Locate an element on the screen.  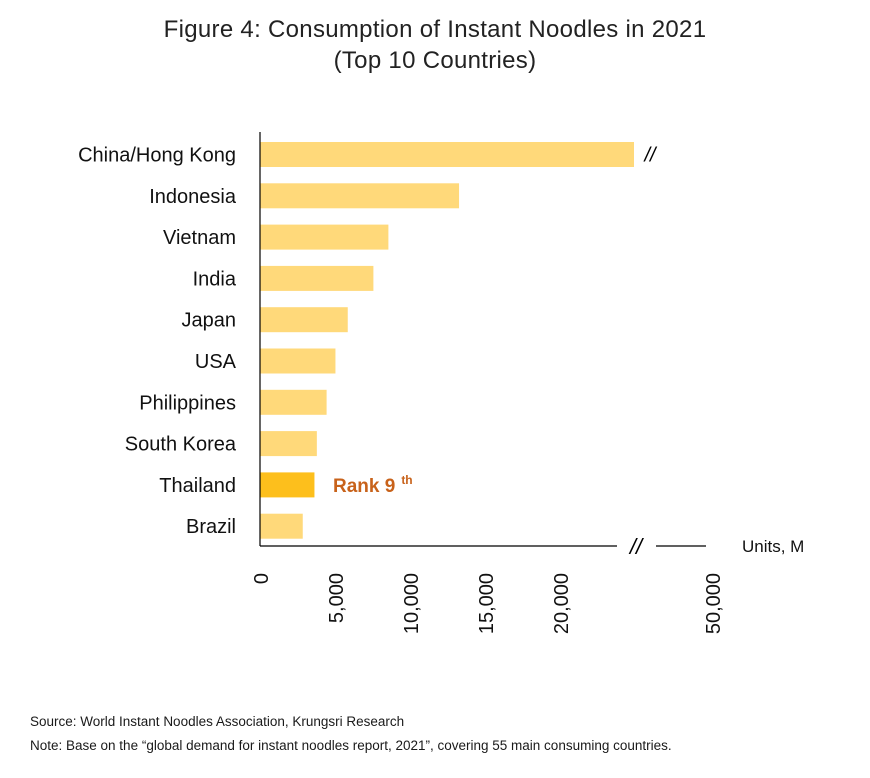
category-label: USA is located at coordinates (216, 362).